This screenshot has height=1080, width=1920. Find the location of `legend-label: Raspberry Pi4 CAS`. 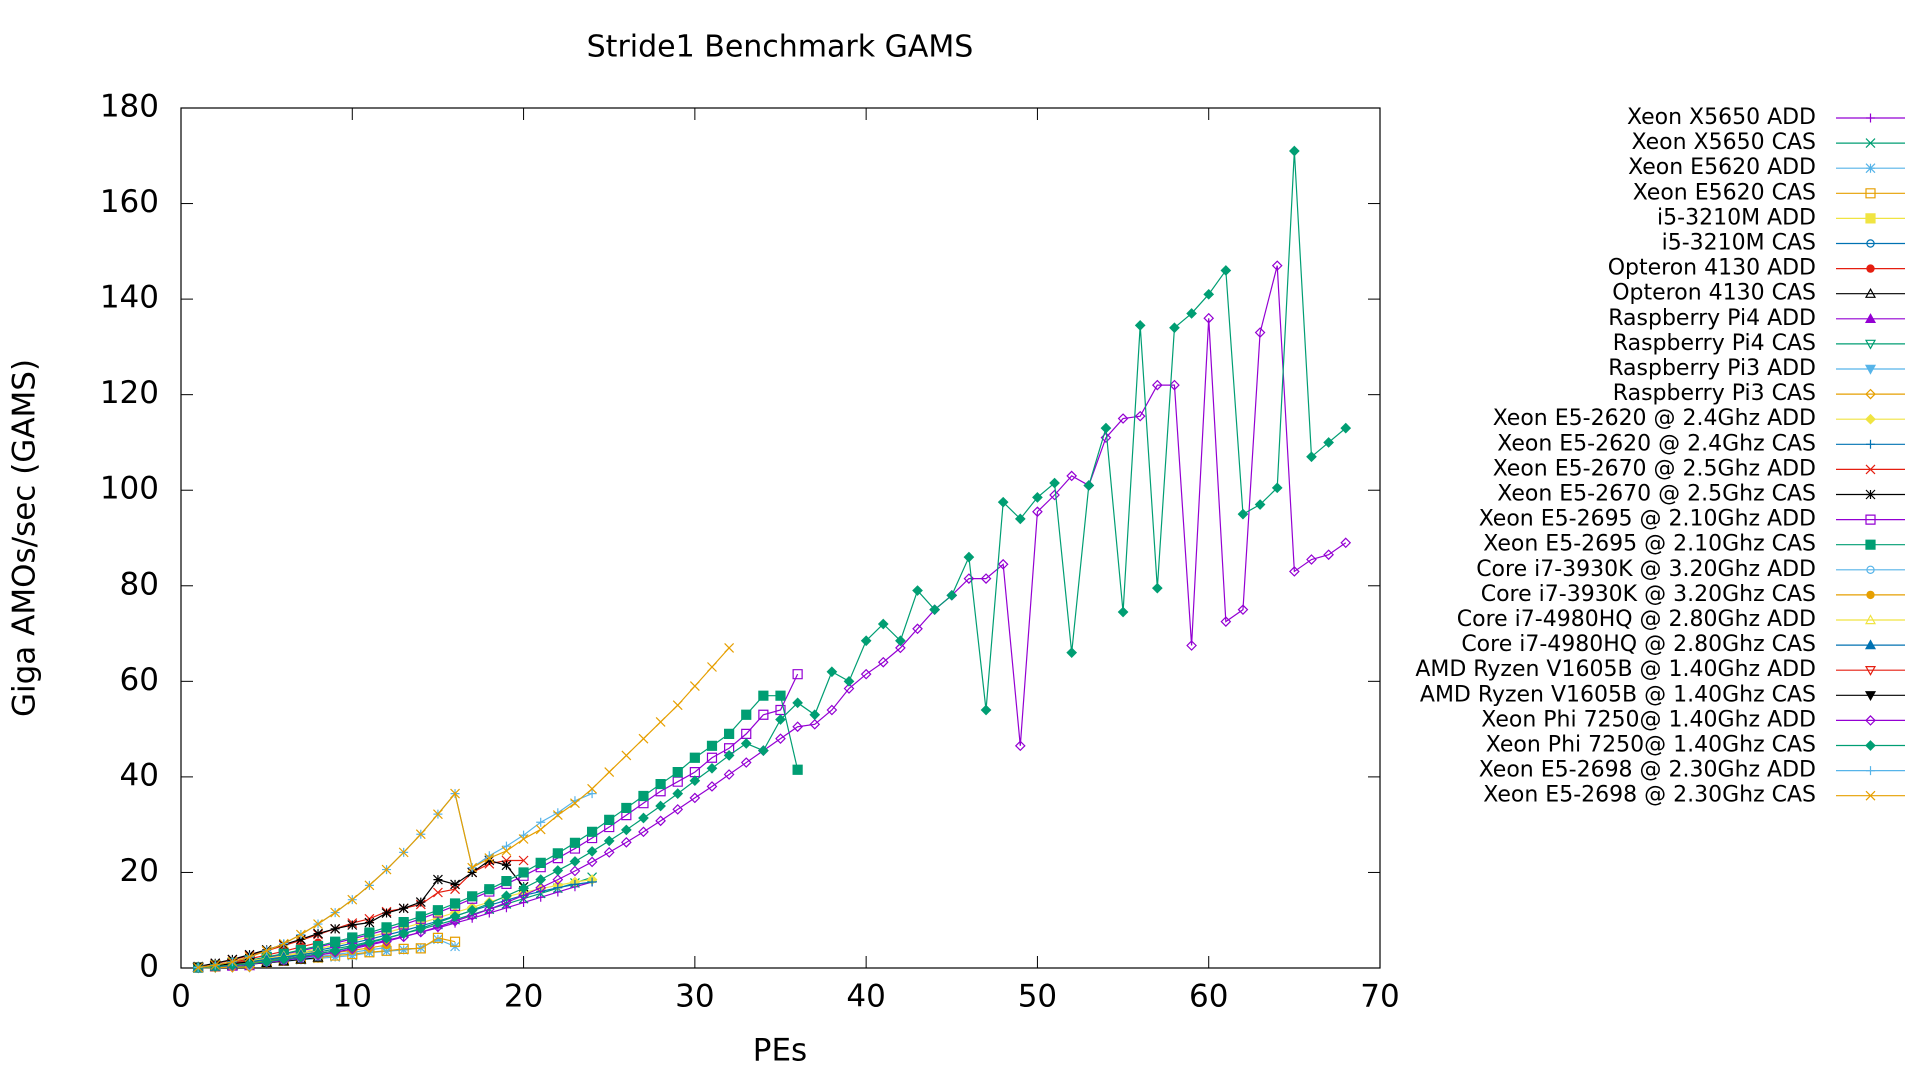

legend-label: Raspberry Pi4 CAS is located at coordinates (1714, 343).